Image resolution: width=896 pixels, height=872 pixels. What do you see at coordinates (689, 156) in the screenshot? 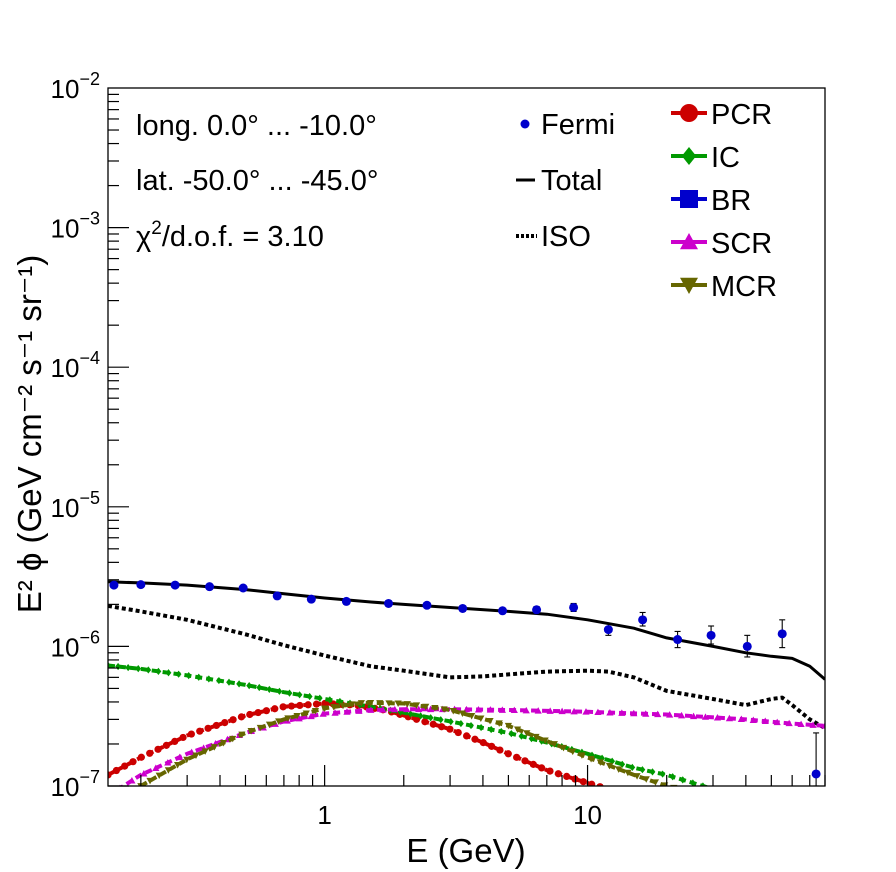
I see `legend-marker-ic` at bounding box center [689, 156].